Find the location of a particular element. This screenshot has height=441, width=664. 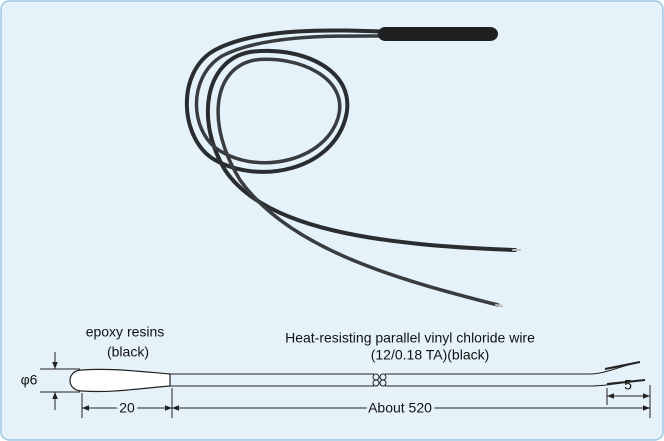

lead-length-label: 5 is located at coordinates (628, 385).